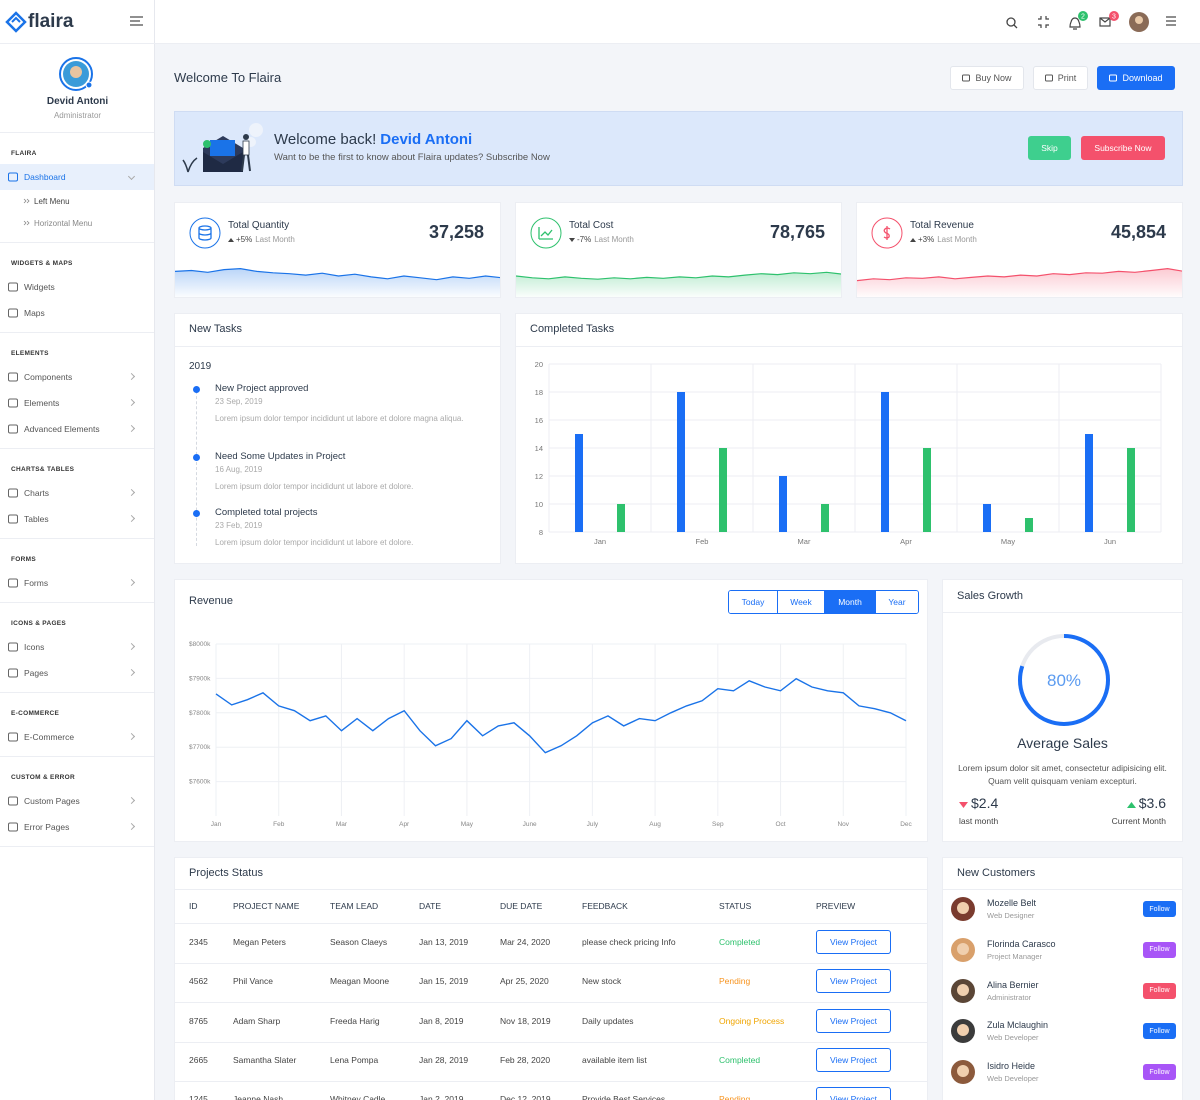 The image size is (1200, 1100). Describe the element at coordinates (996, 873) in the screenshot. I see `card-title: New Customers` at that location.